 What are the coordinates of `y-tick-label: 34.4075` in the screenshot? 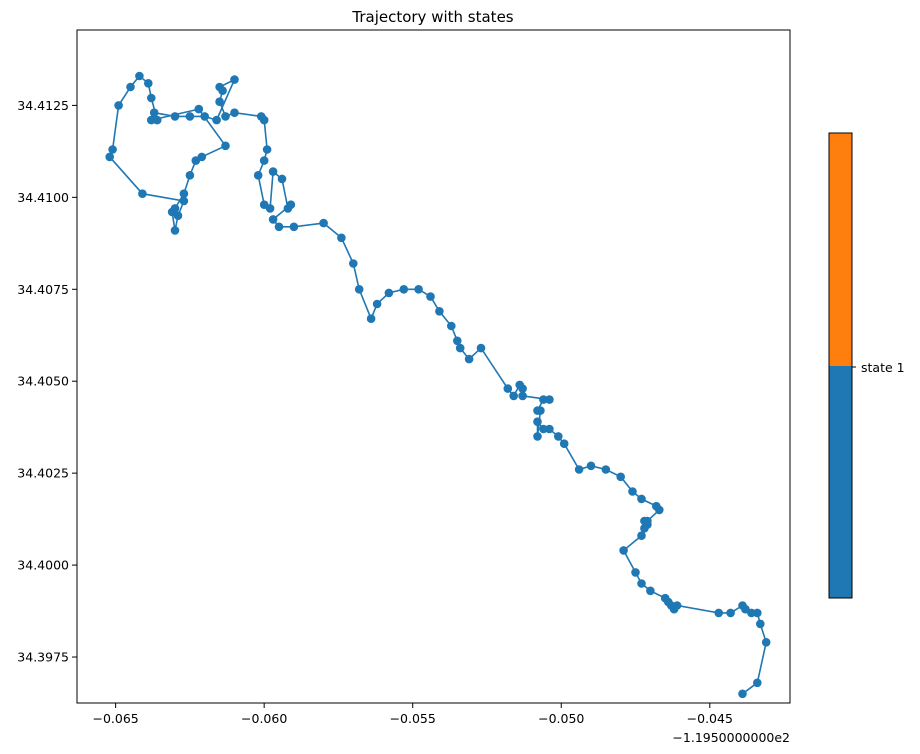 It's located at (43, 289).